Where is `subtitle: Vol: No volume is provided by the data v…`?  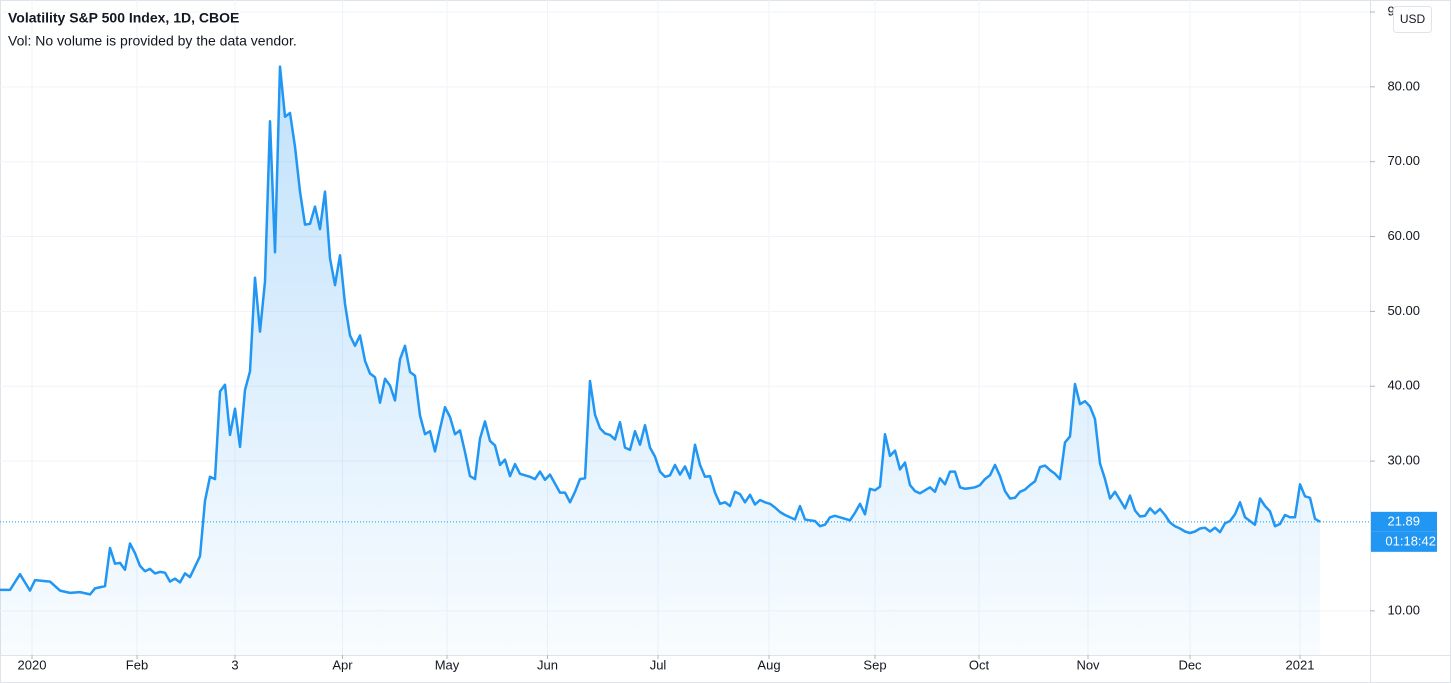 subtitle: Vol: No volume is provided by the data v… is located at coordinates (152, 41).